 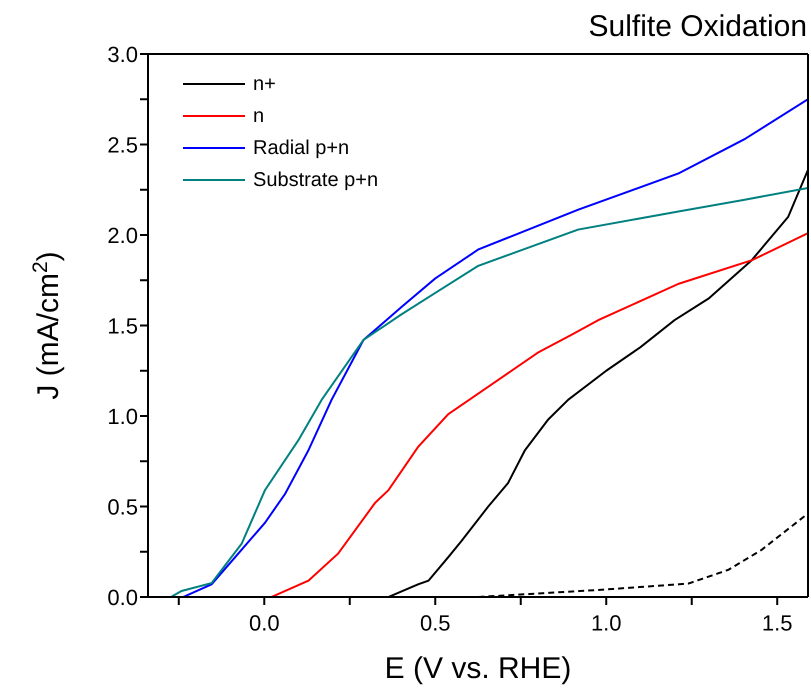 What do you see at coordinates (122, 597) in the screenshot?
I see `y-tick-label: 0.0` at bounding box center [122, 597].